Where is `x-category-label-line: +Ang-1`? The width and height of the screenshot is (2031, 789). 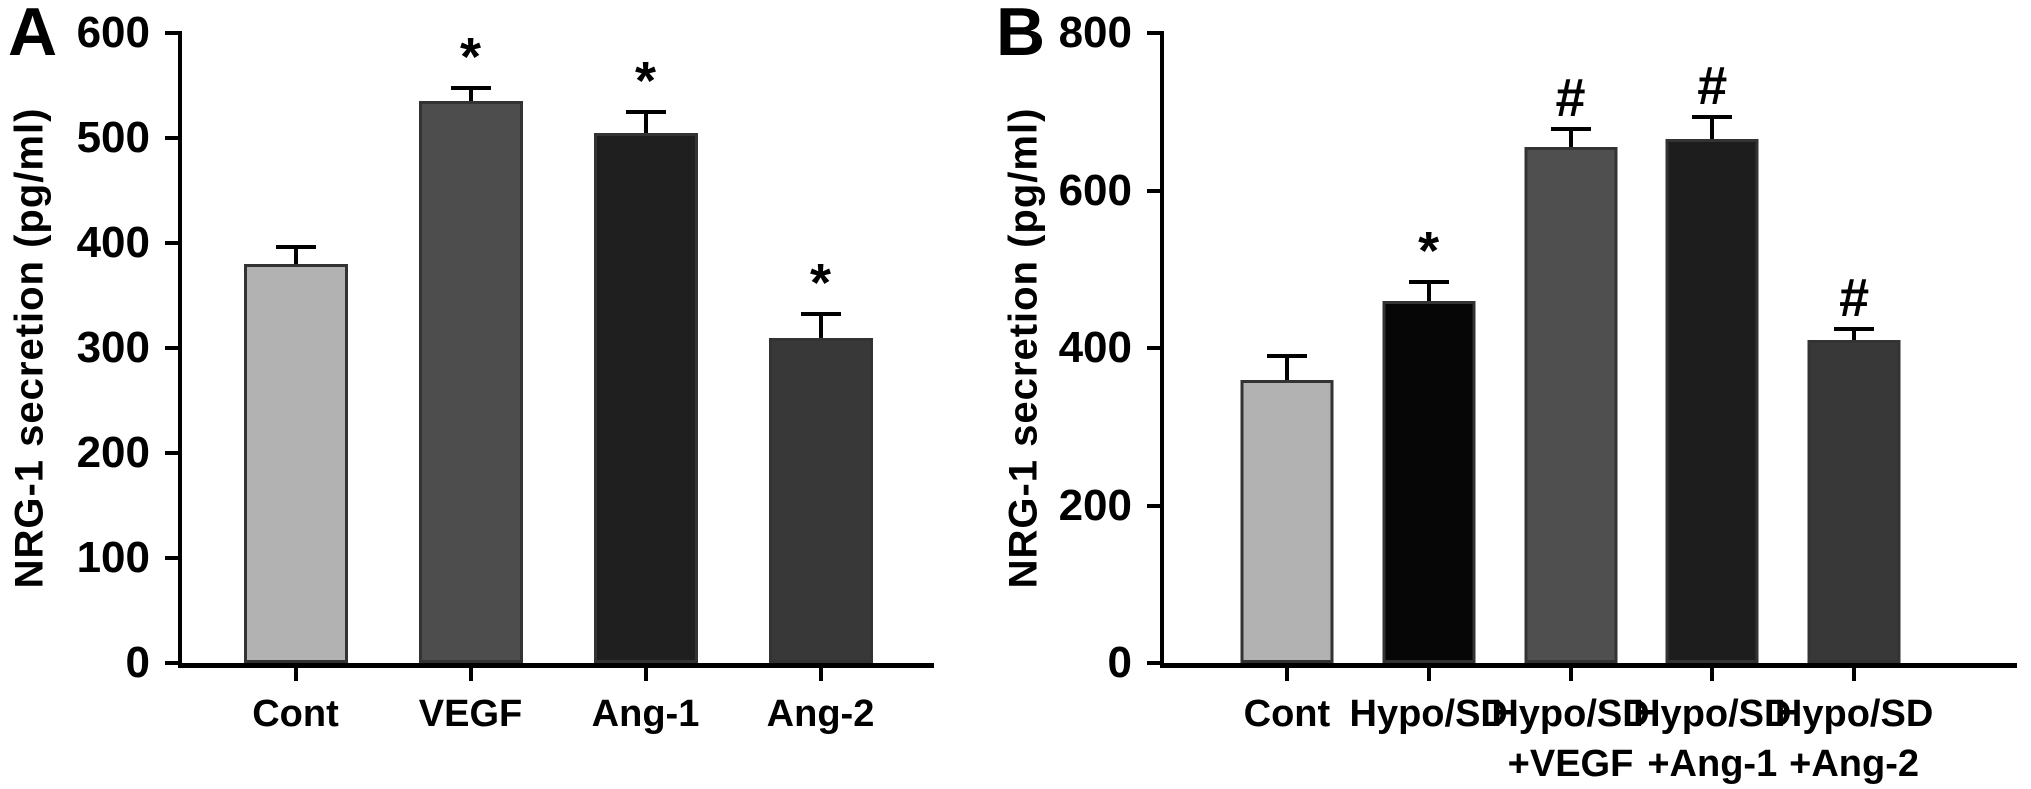
x-category-label-line: +Ang-1 is located at coordinates (1712, 764).